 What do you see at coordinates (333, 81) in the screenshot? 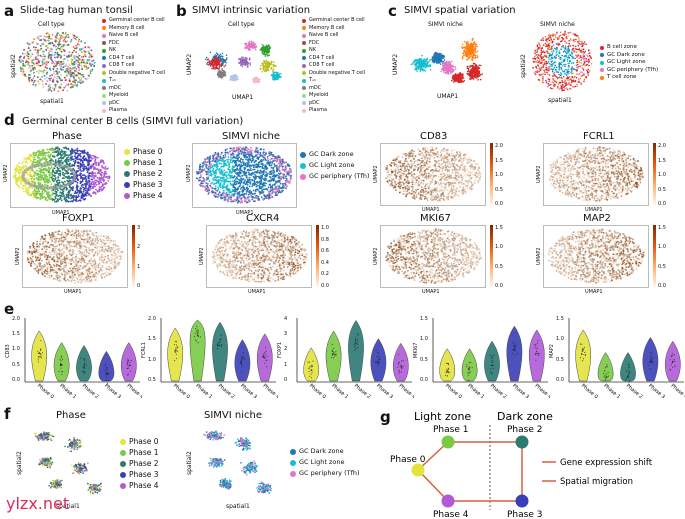
I see `legend-item: Tₒₕ` at bounding box center [333, 81].